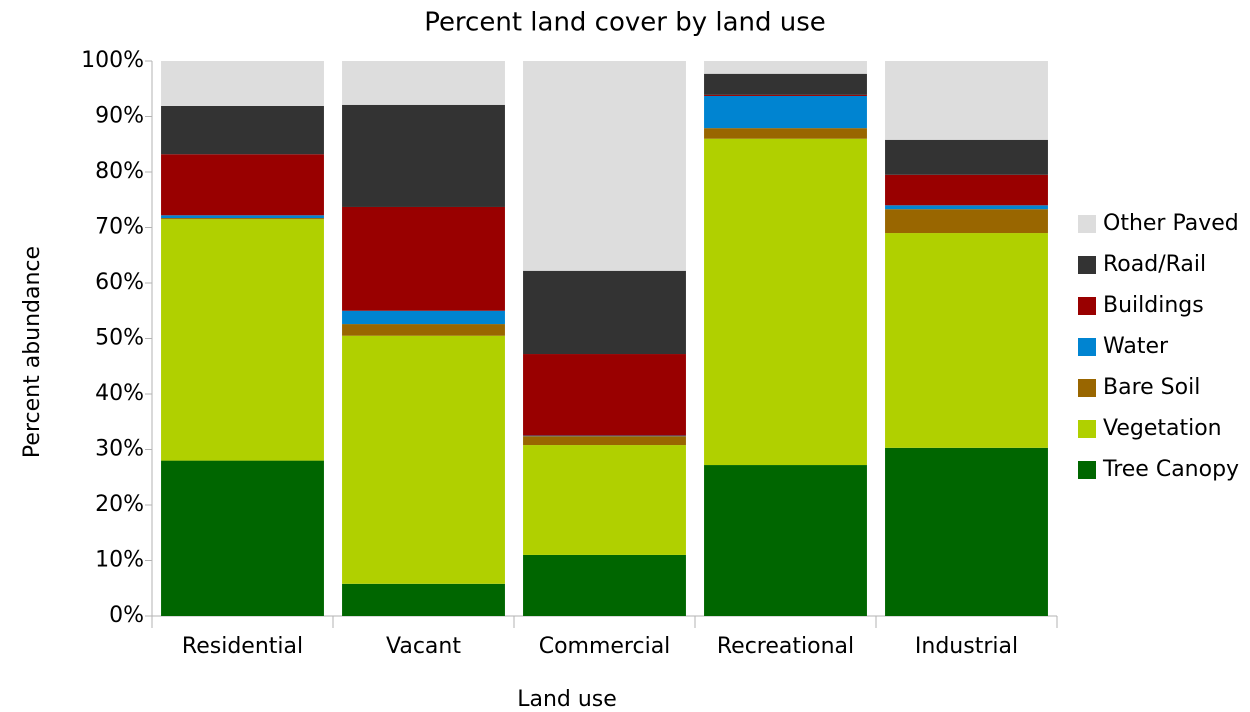  Describe the element at coordinates (1151, 387) in the screenshot. I see `legend-label: Bare Soil` at that location.